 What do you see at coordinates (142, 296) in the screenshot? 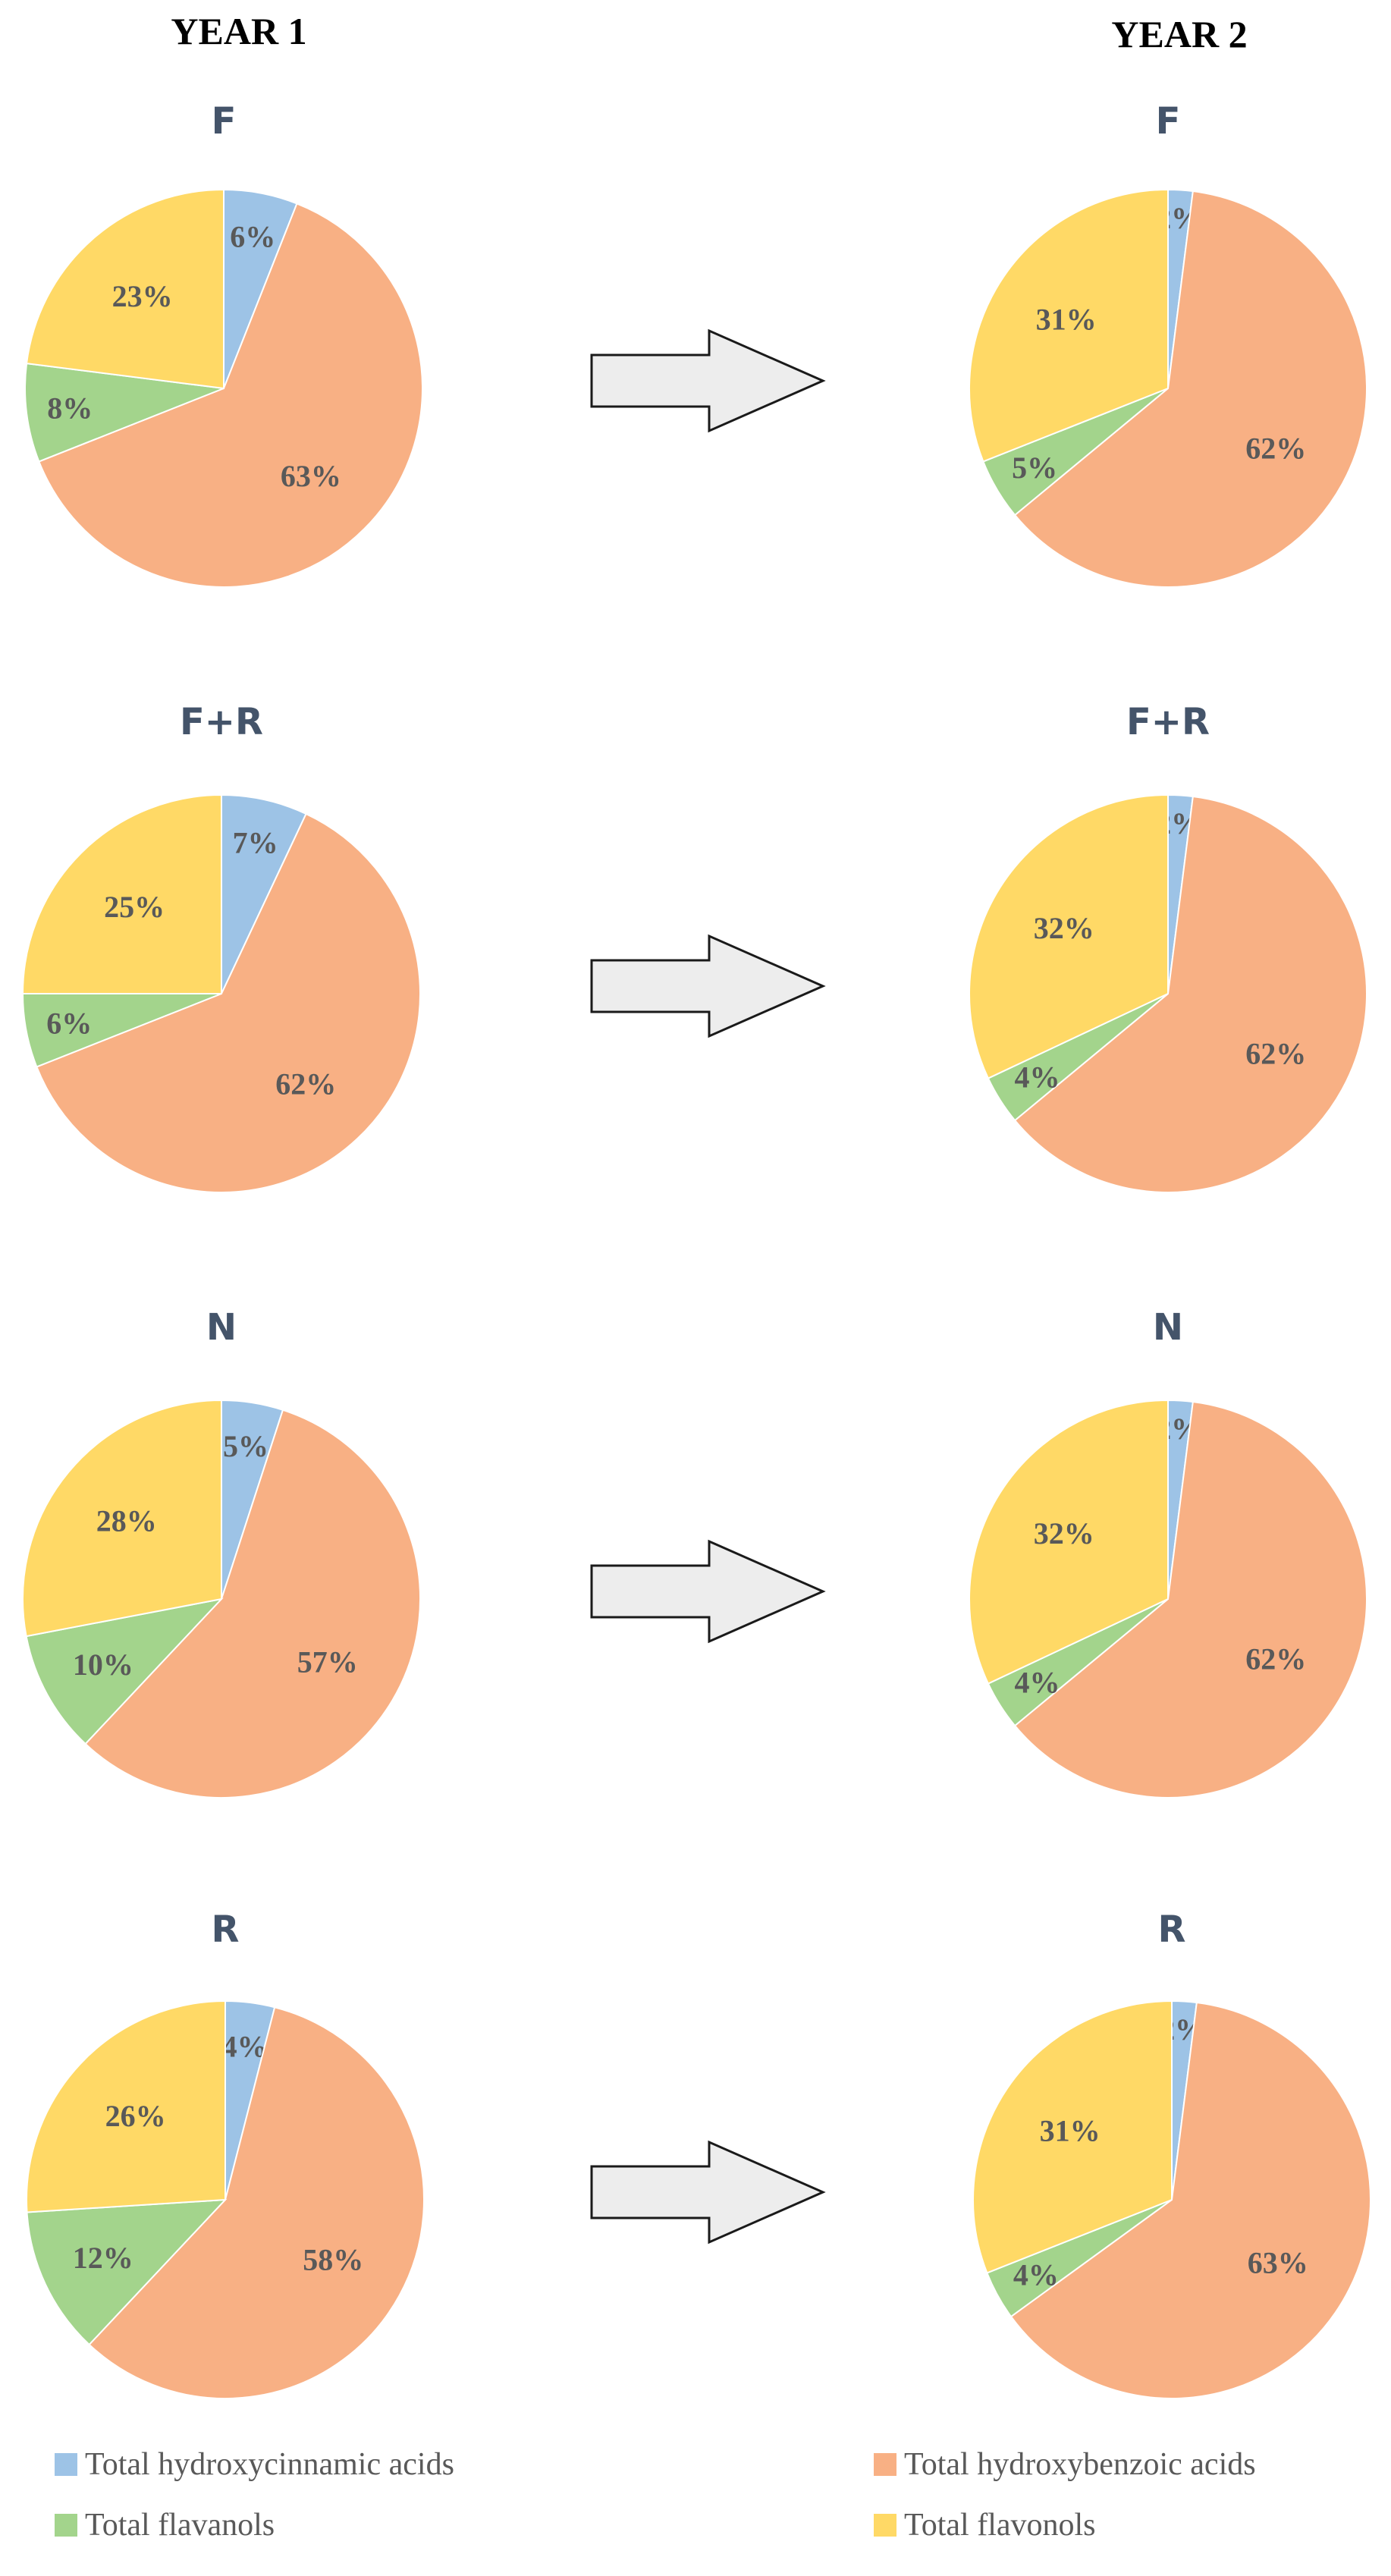
I see `pie-data-label: 23%` at bounding box center [142, 296].